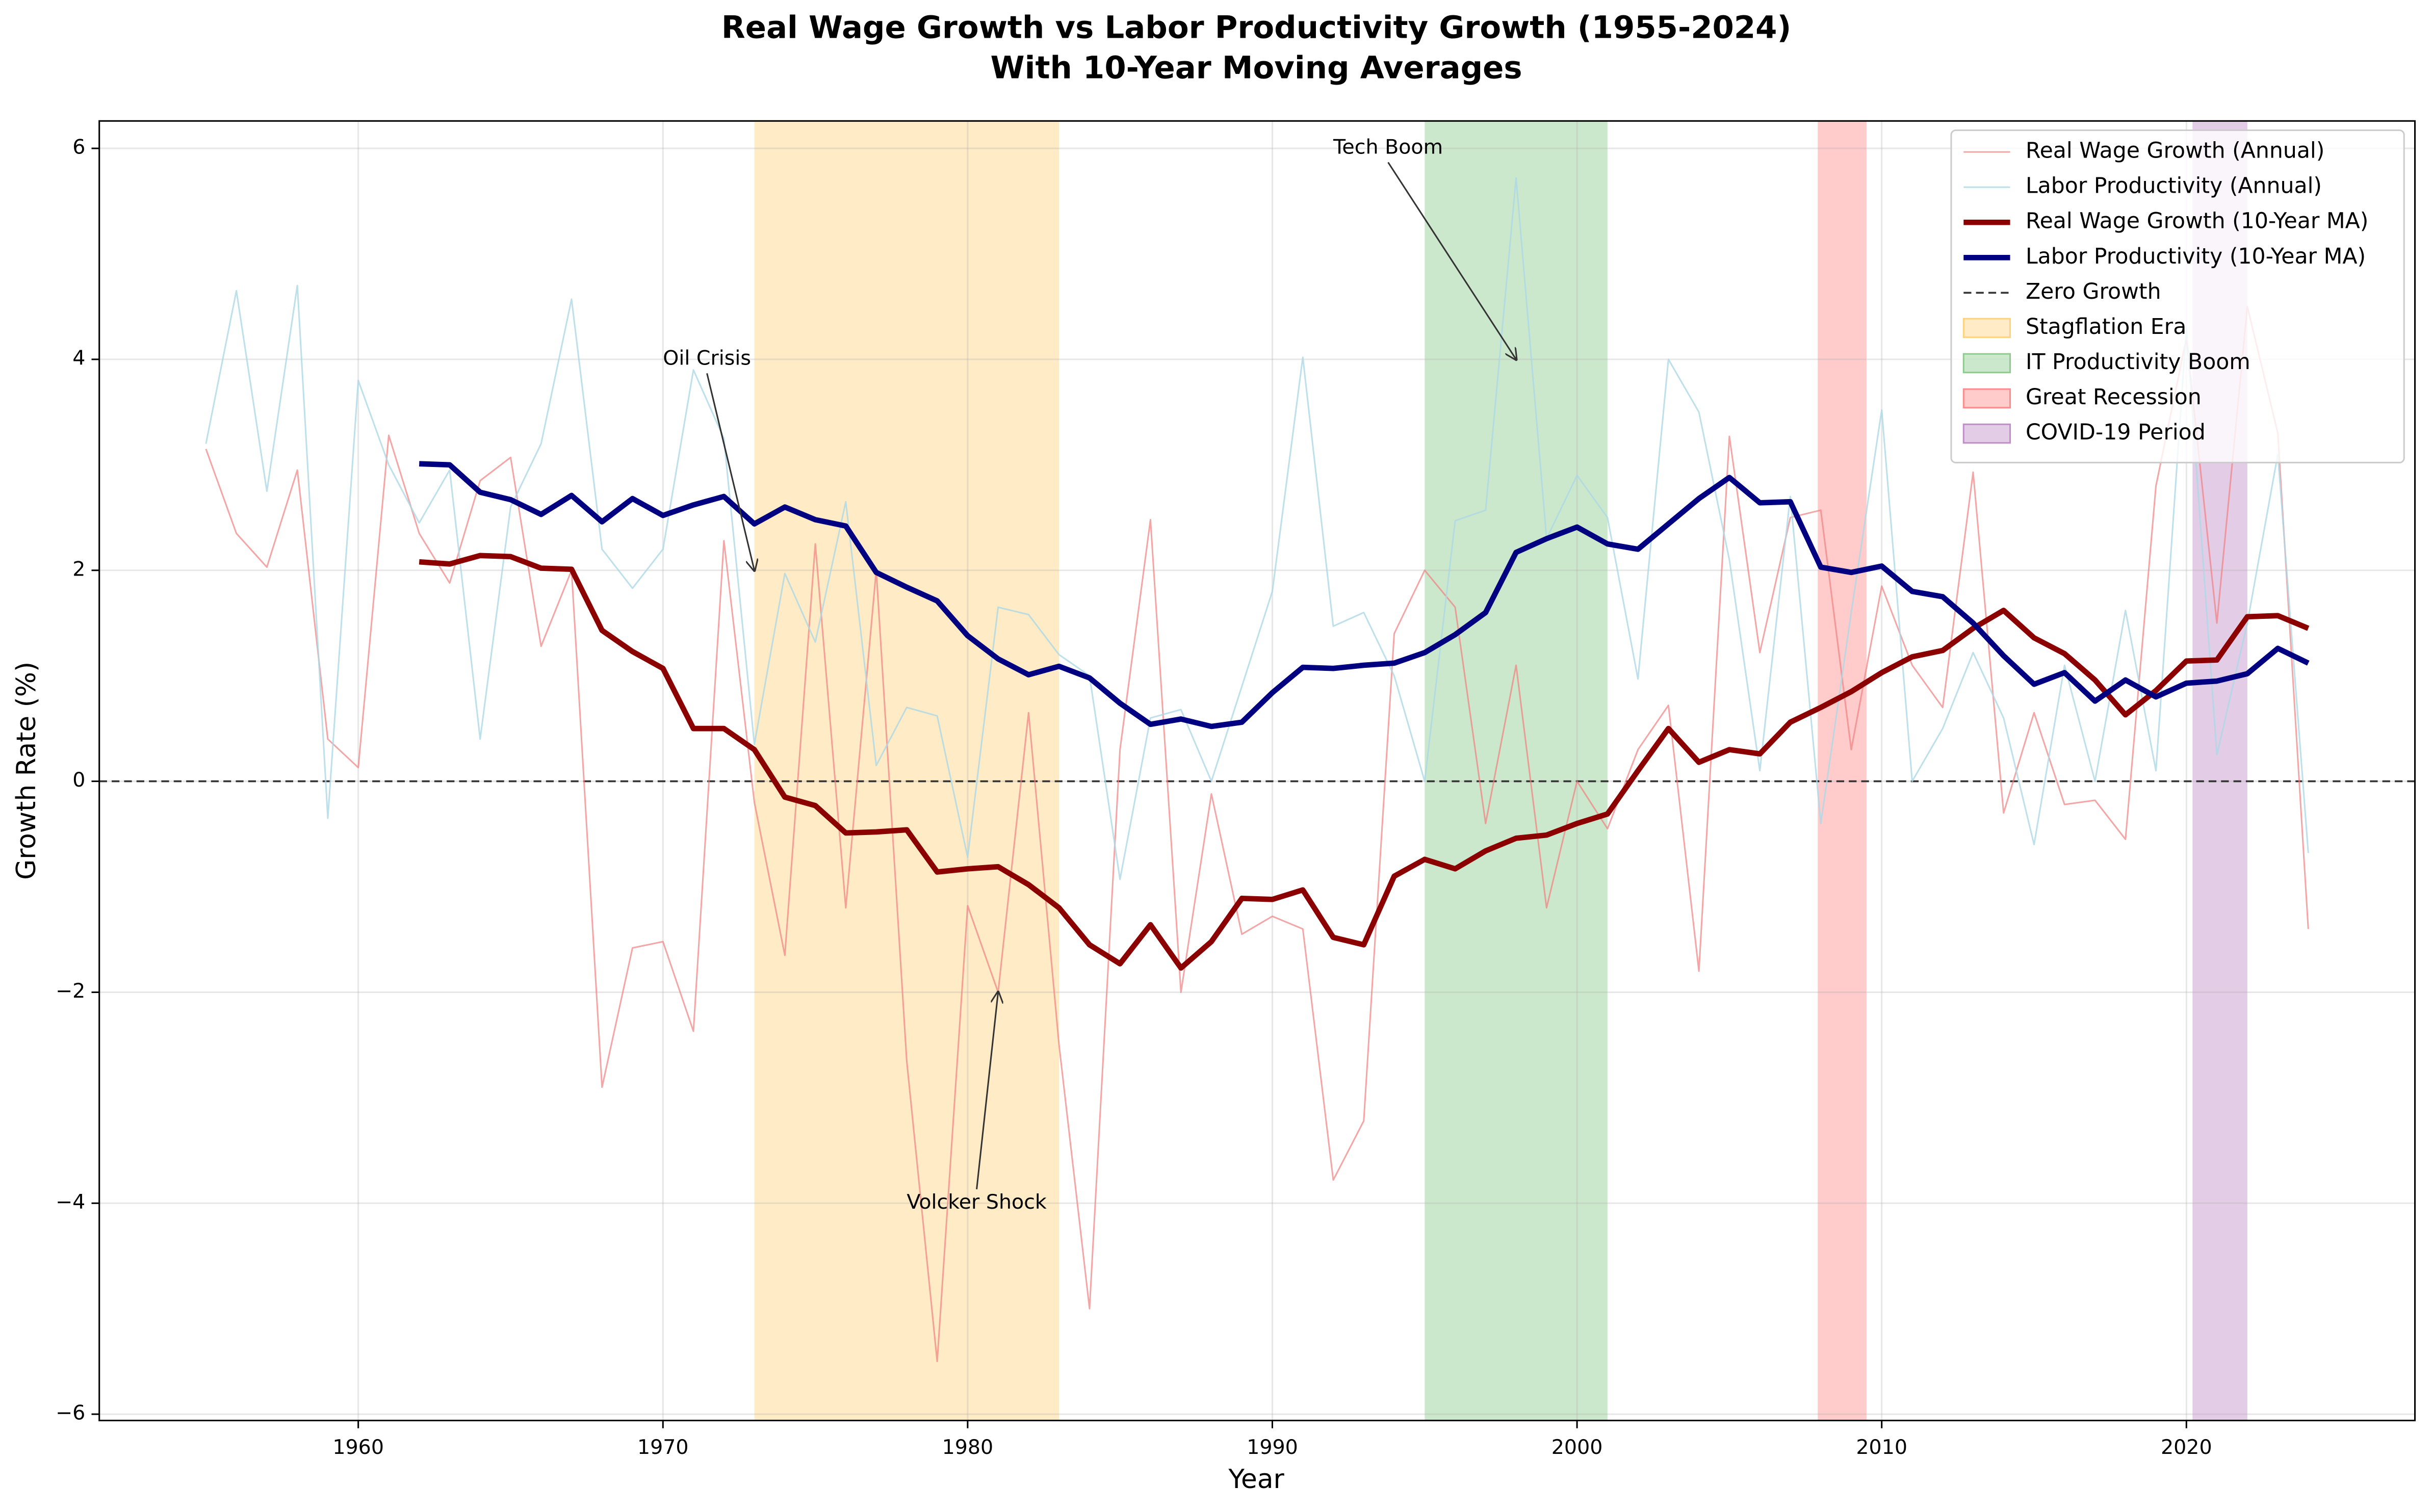 Image resolution: width=2432 pixels, height=1512 pixels. Describe the element at coordinates (2116, 432) in the screenshot. I see `legend-label: COVID-19 Period` at that location.